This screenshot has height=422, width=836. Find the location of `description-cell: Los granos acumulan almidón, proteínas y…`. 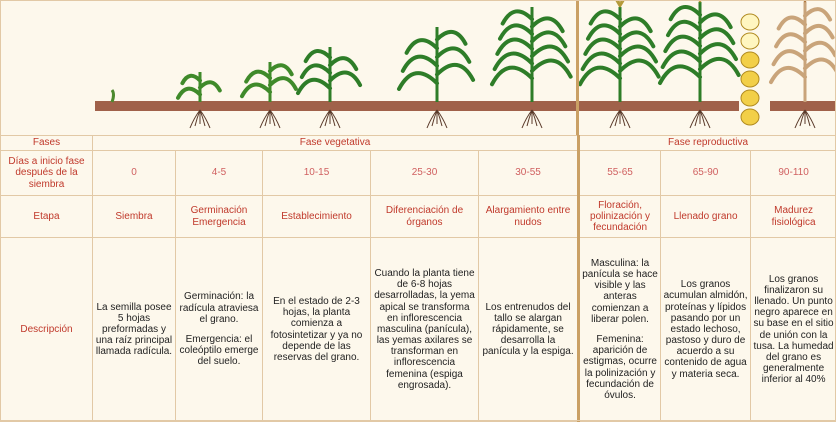

description-cell: Los granos acumulan almidón, proteínas y… is located at coordinates (706, 330).